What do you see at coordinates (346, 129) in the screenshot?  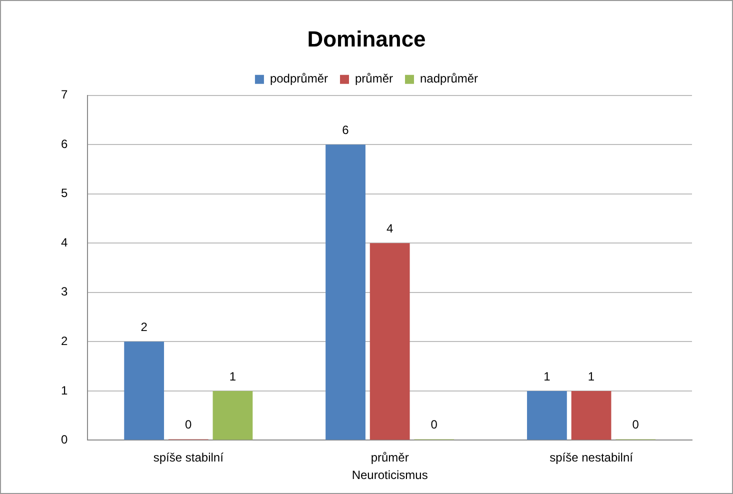 I see `data-label: 6` at bounding box center [346, 129].